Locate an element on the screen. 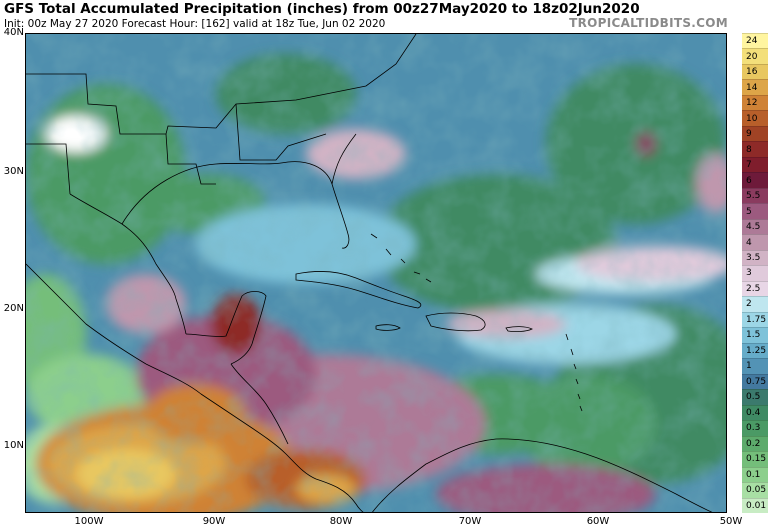  colorbar-label: 16 is located at coordinates (752, 72).